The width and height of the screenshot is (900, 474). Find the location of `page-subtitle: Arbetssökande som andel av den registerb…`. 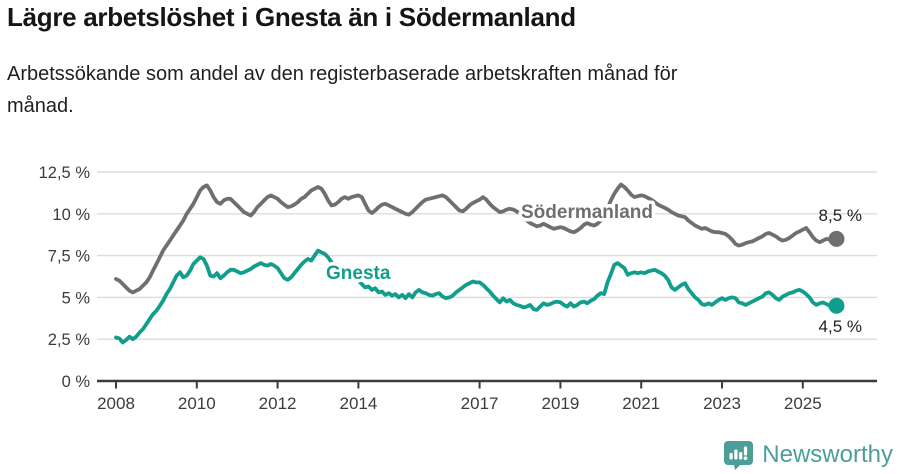

page-subtitle: Arbetssökande som andel av den registerb… is located at coordinates (342, 90).